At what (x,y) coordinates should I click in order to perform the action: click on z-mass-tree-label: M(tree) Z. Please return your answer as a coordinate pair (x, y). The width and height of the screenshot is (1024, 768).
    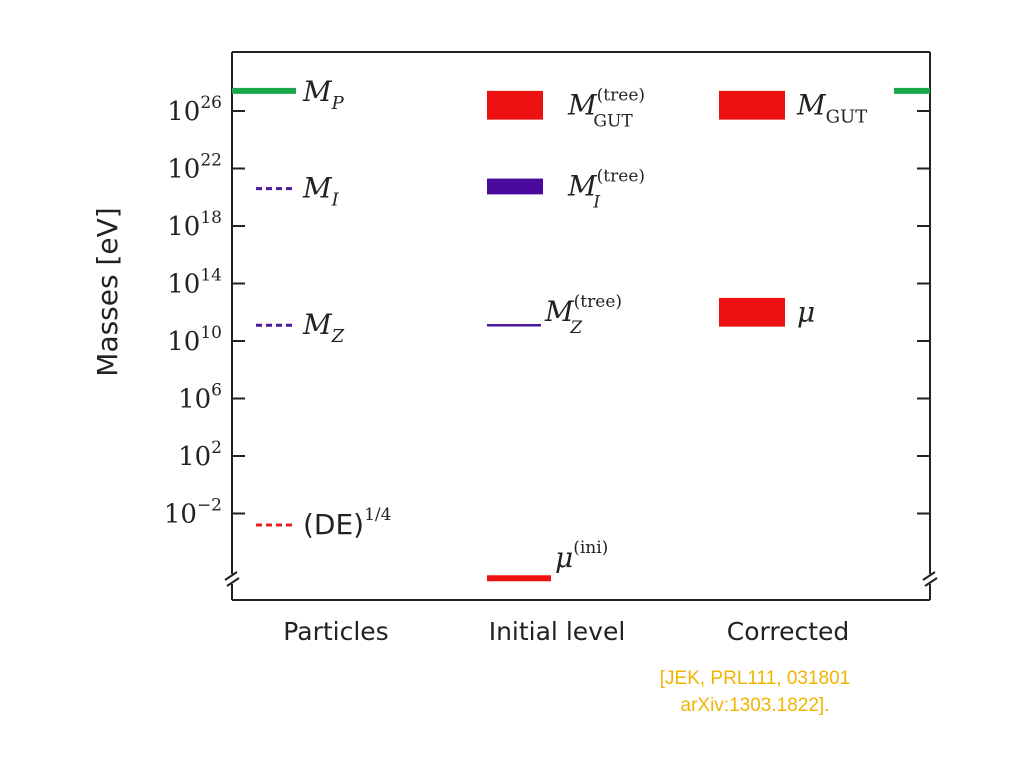
    Looking at the image, I should click on (583, 315).